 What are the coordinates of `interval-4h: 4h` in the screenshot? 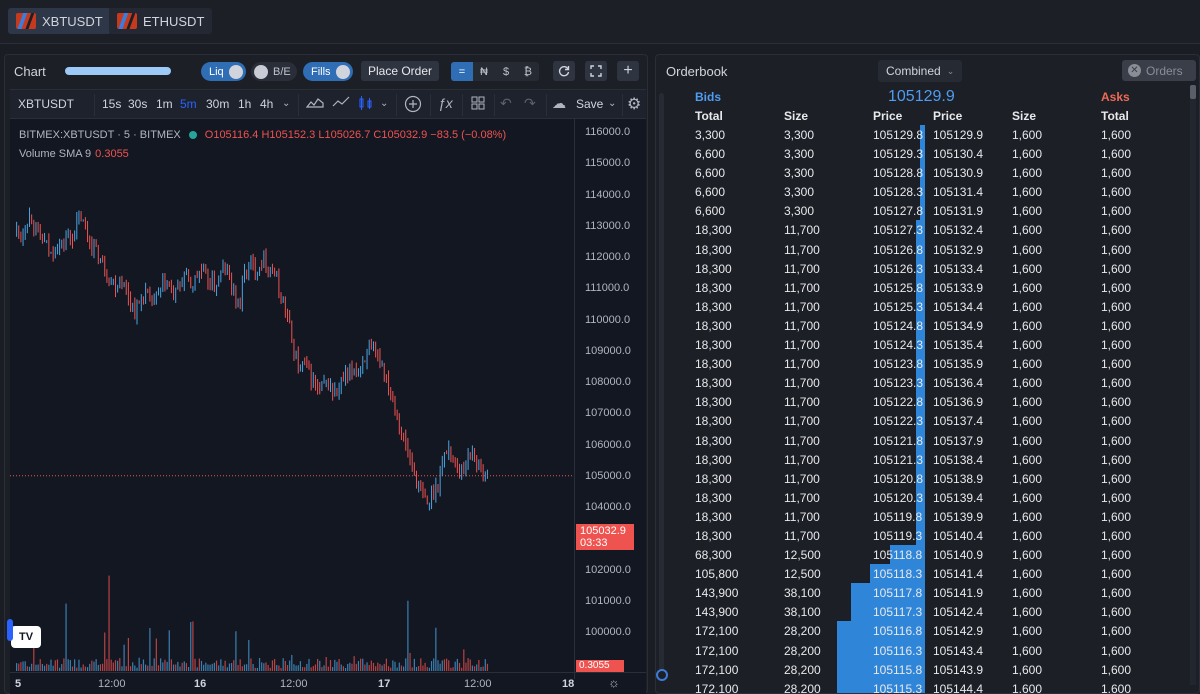 It's located at (267, 104).